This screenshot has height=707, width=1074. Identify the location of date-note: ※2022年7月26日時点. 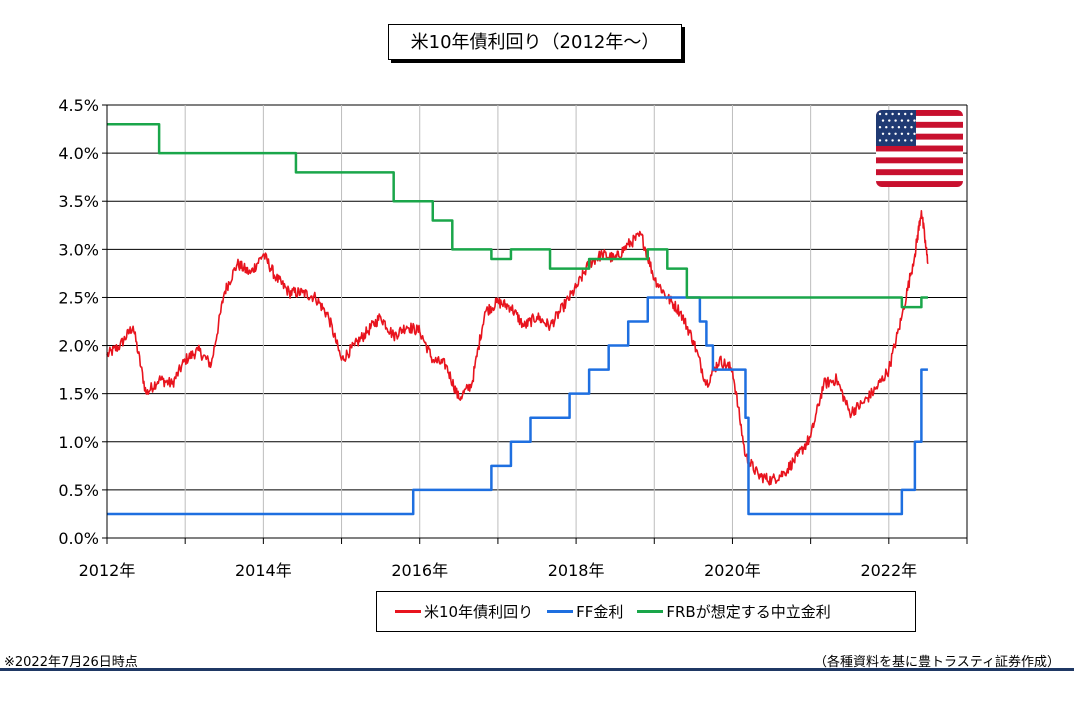
(71, 662).